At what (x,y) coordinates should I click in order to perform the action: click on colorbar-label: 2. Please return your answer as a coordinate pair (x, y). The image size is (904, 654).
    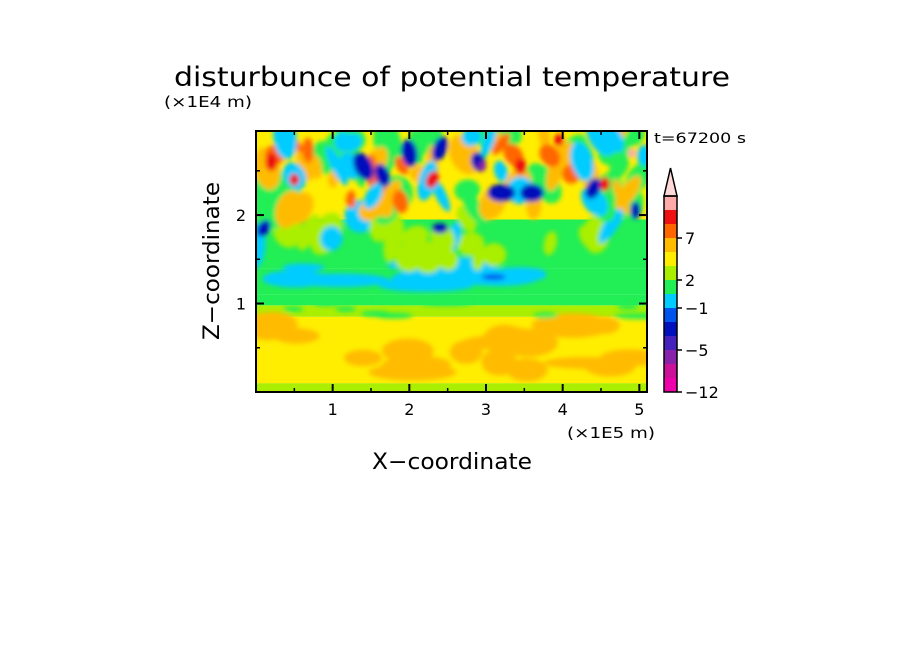
    Looking at the image, I should click on (690, 280).